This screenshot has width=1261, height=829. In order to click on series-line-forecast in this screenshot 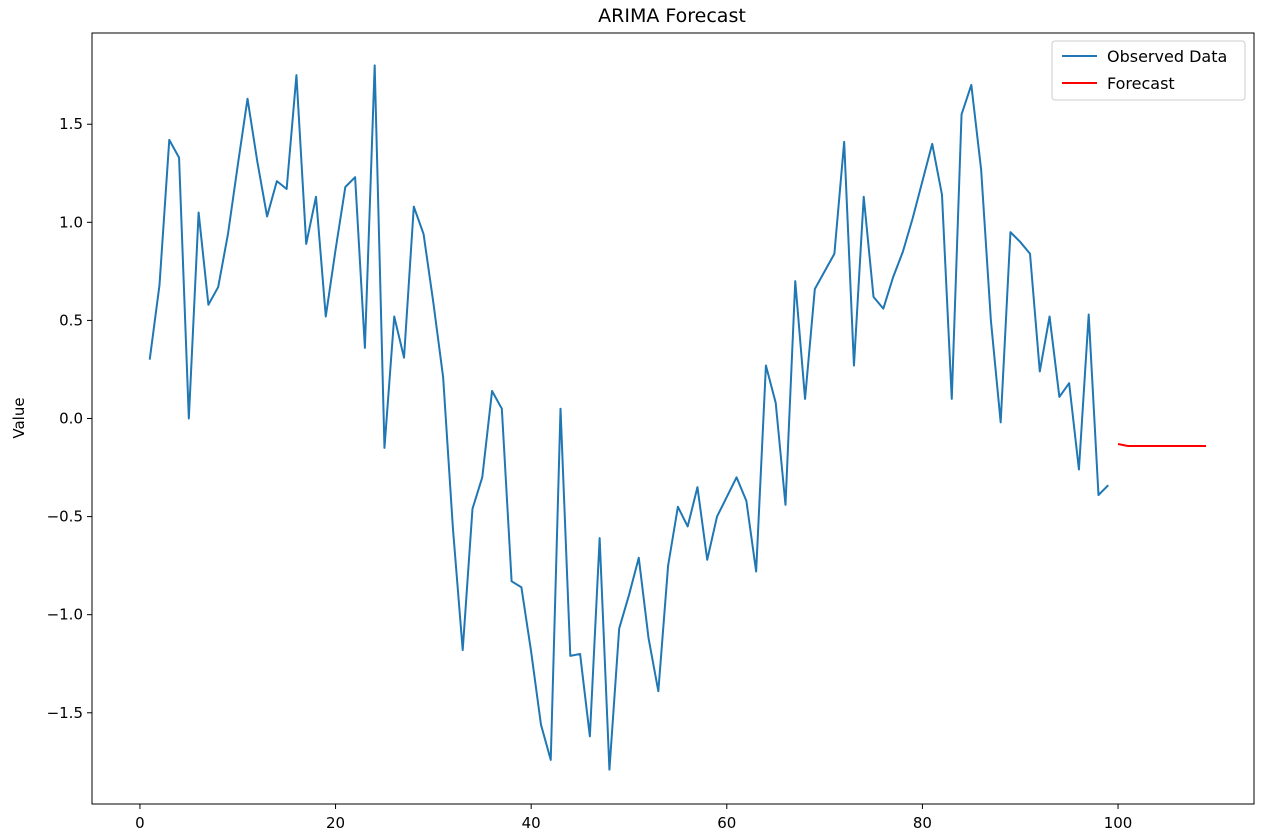, I will do `click(1162, 445)`.